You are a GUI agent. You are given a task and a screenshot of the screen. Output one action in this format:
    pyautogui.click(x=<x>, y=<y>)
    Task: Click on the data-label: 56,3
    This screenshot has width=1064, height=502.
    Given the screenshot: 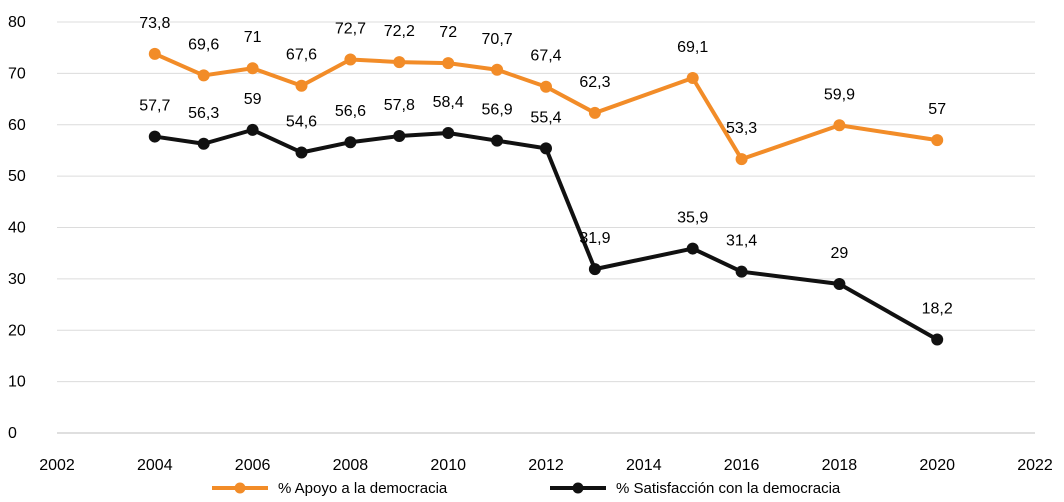 What is the action you would take?
    pyautogui.click(x=203, y=113)
    